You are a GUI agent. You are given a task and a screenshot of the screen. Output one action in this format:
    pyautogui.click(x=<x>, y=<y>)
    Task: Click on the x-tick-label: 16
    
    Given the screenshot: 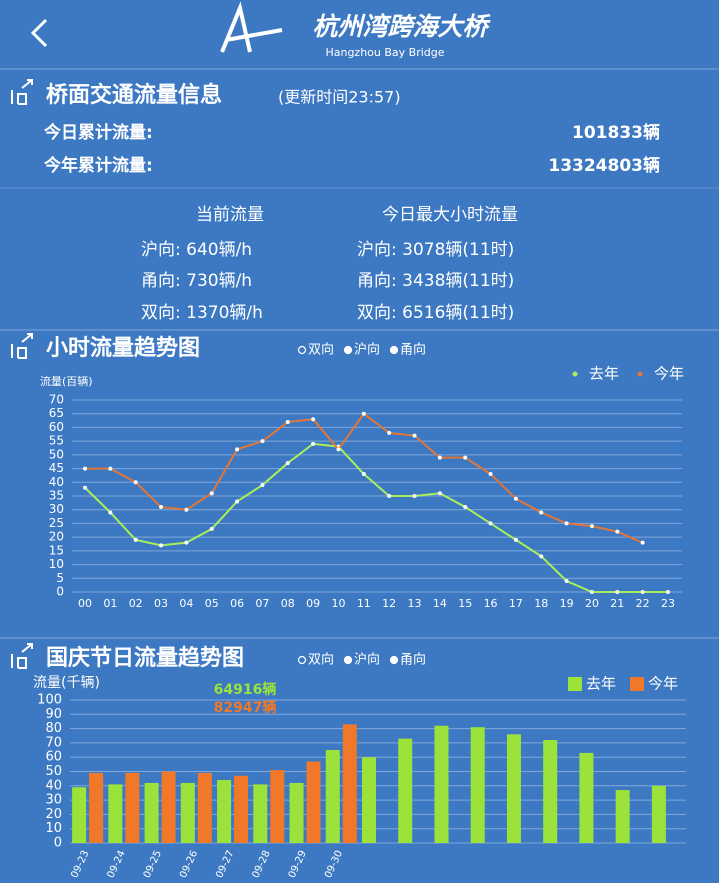 What is the action you would take?
    pyautogui.click(x=491, y=603)
    